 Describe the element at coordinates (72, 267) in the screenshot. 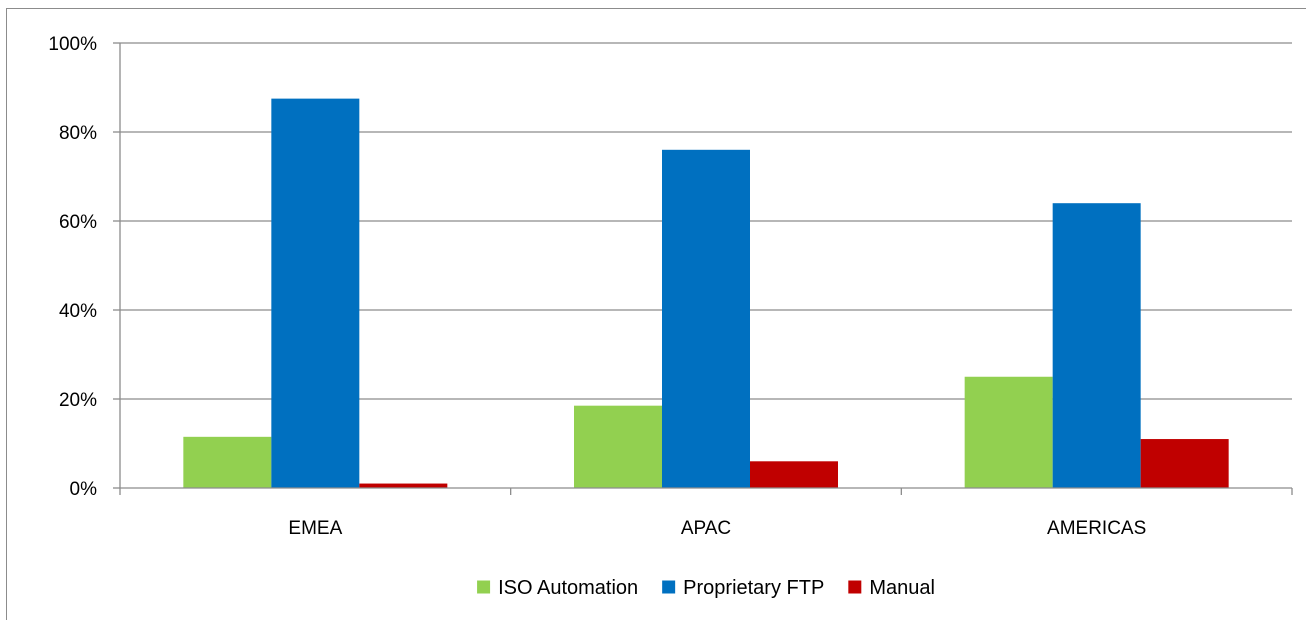

I see `y-tick-labels: 0% 20% 40% 60% 80% 100%` at that location.